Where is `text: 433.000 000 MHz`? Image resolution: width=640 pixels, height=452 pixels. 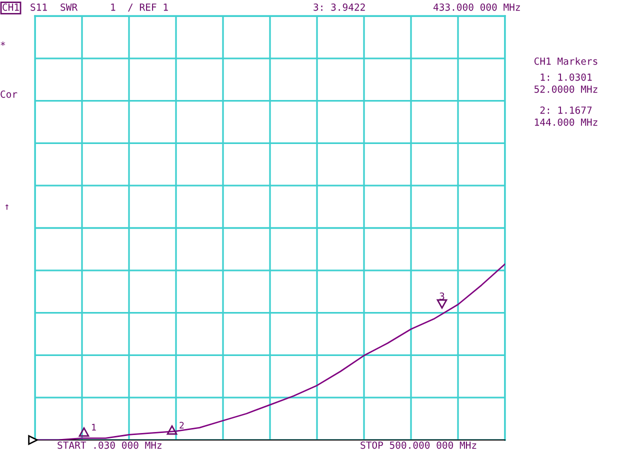
text: 433.000 000 MHz is located at coordinates (476, 7).